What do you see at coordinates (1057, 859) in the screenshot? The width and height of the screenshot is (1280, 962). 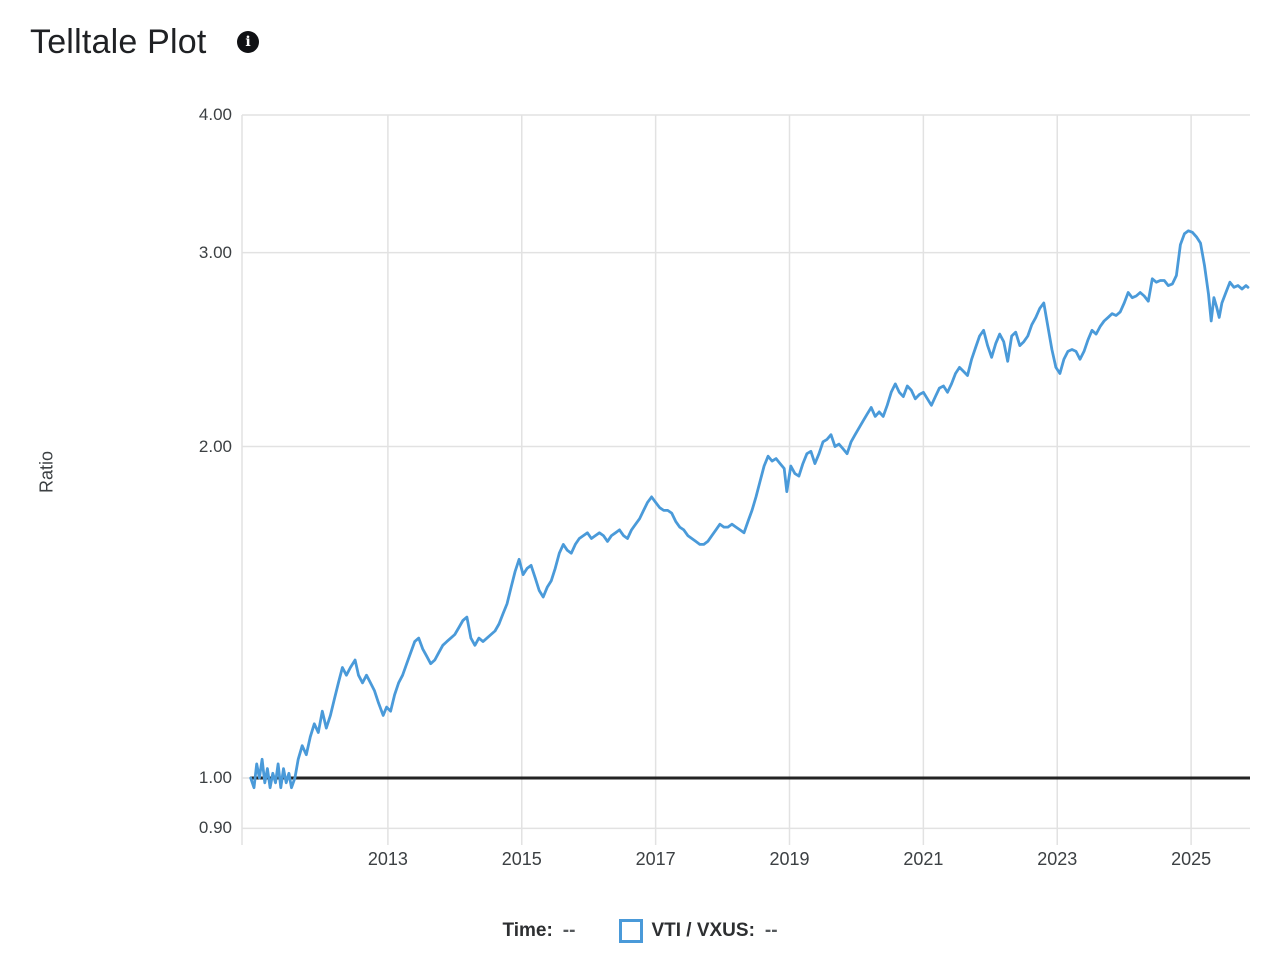 I see `x-tick-label: 2023` at bounding box center [1057, 859].